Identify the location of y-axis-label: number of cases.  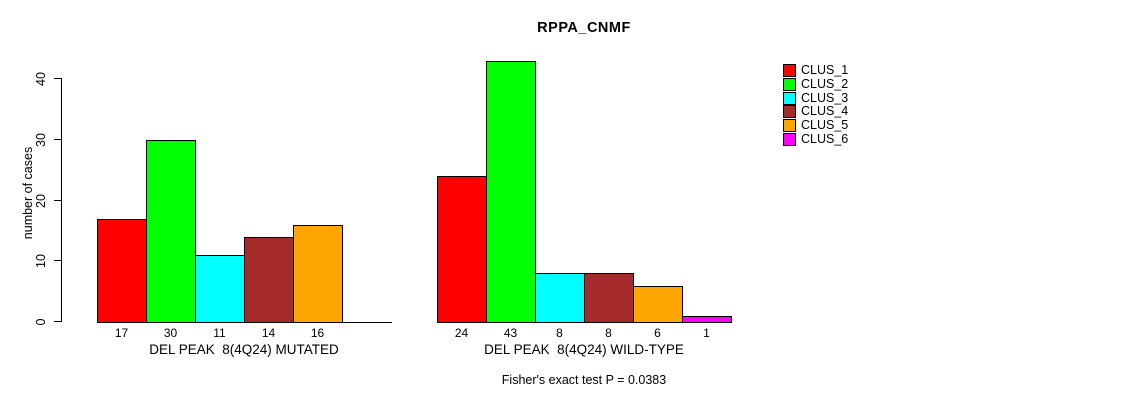
(28, 193).